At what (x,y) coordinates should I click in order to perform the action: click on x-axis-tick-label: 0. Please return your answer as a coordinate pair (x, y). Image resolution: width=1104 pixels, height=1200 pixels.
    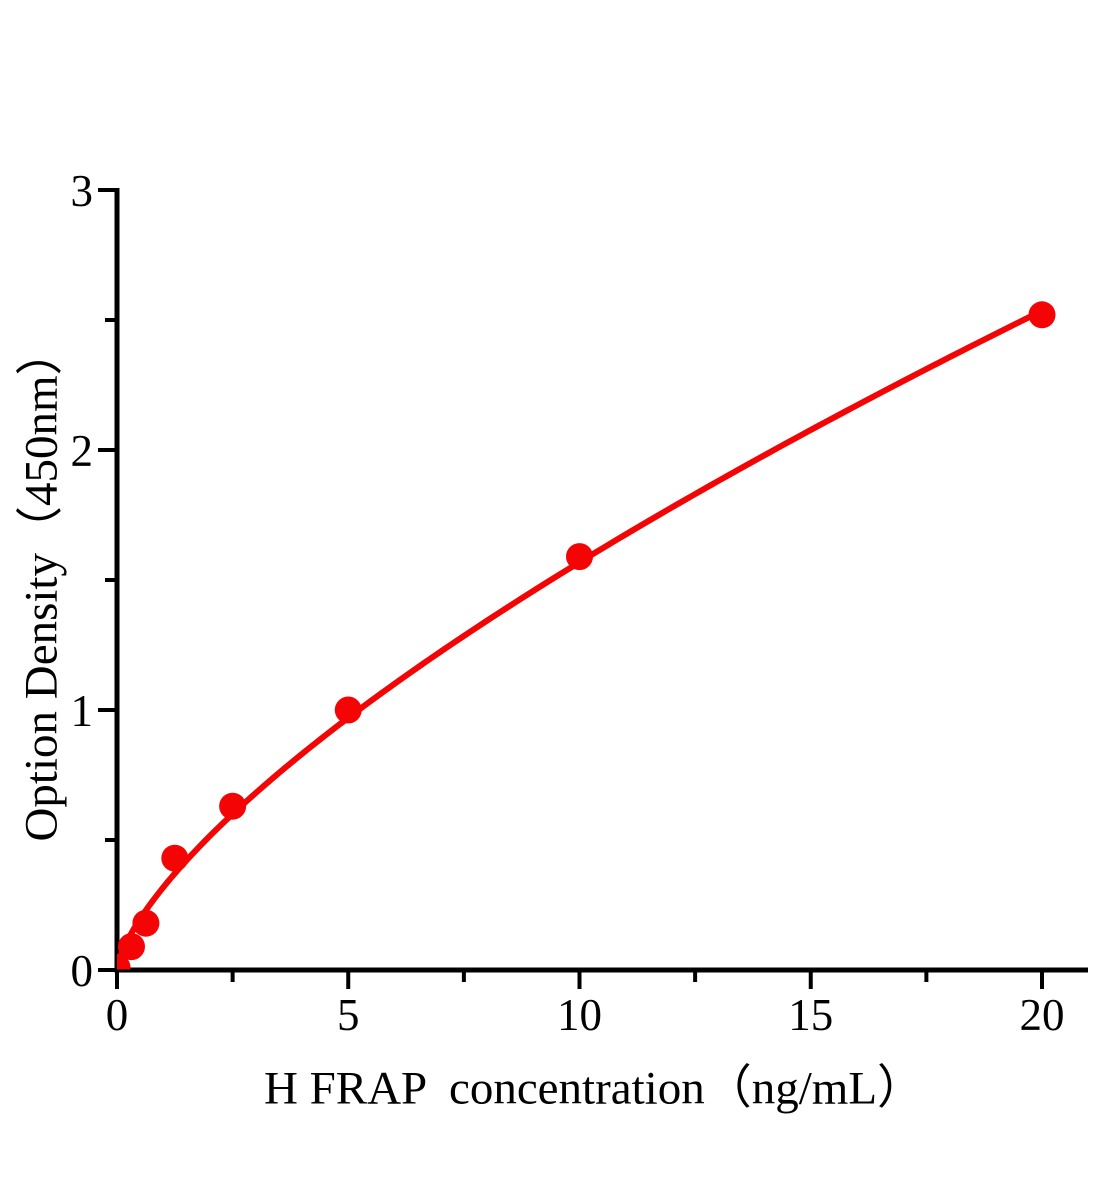
    Looking at the image, I should click on (117, 1015).